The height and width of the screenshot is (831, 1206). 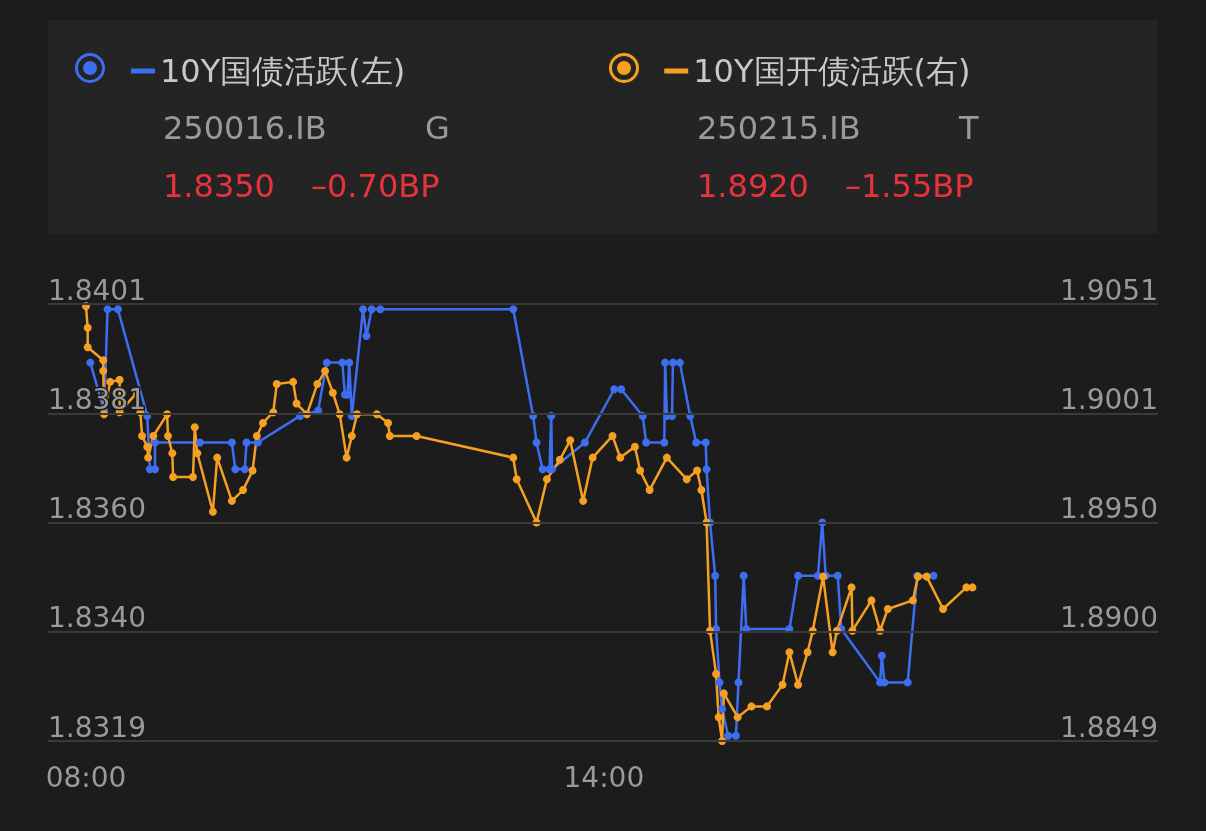 I want to click on y2-tick-label: 1.9051, so click(x=1109, y=290).